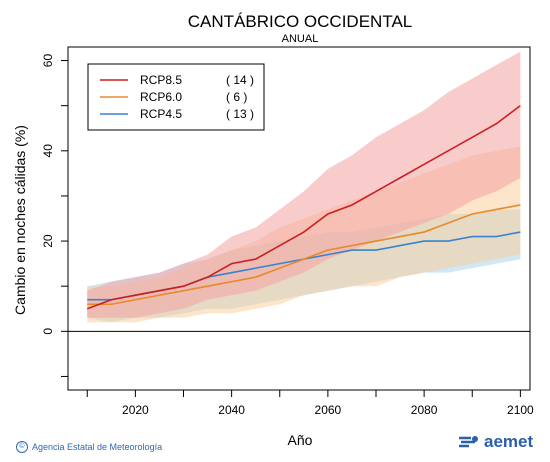 Image resolution: width=550 pixels, height=462 pixels. Describe the element at coordinates (48, 151) in the screenshot. I see `y-tick-label: 40` at that location.